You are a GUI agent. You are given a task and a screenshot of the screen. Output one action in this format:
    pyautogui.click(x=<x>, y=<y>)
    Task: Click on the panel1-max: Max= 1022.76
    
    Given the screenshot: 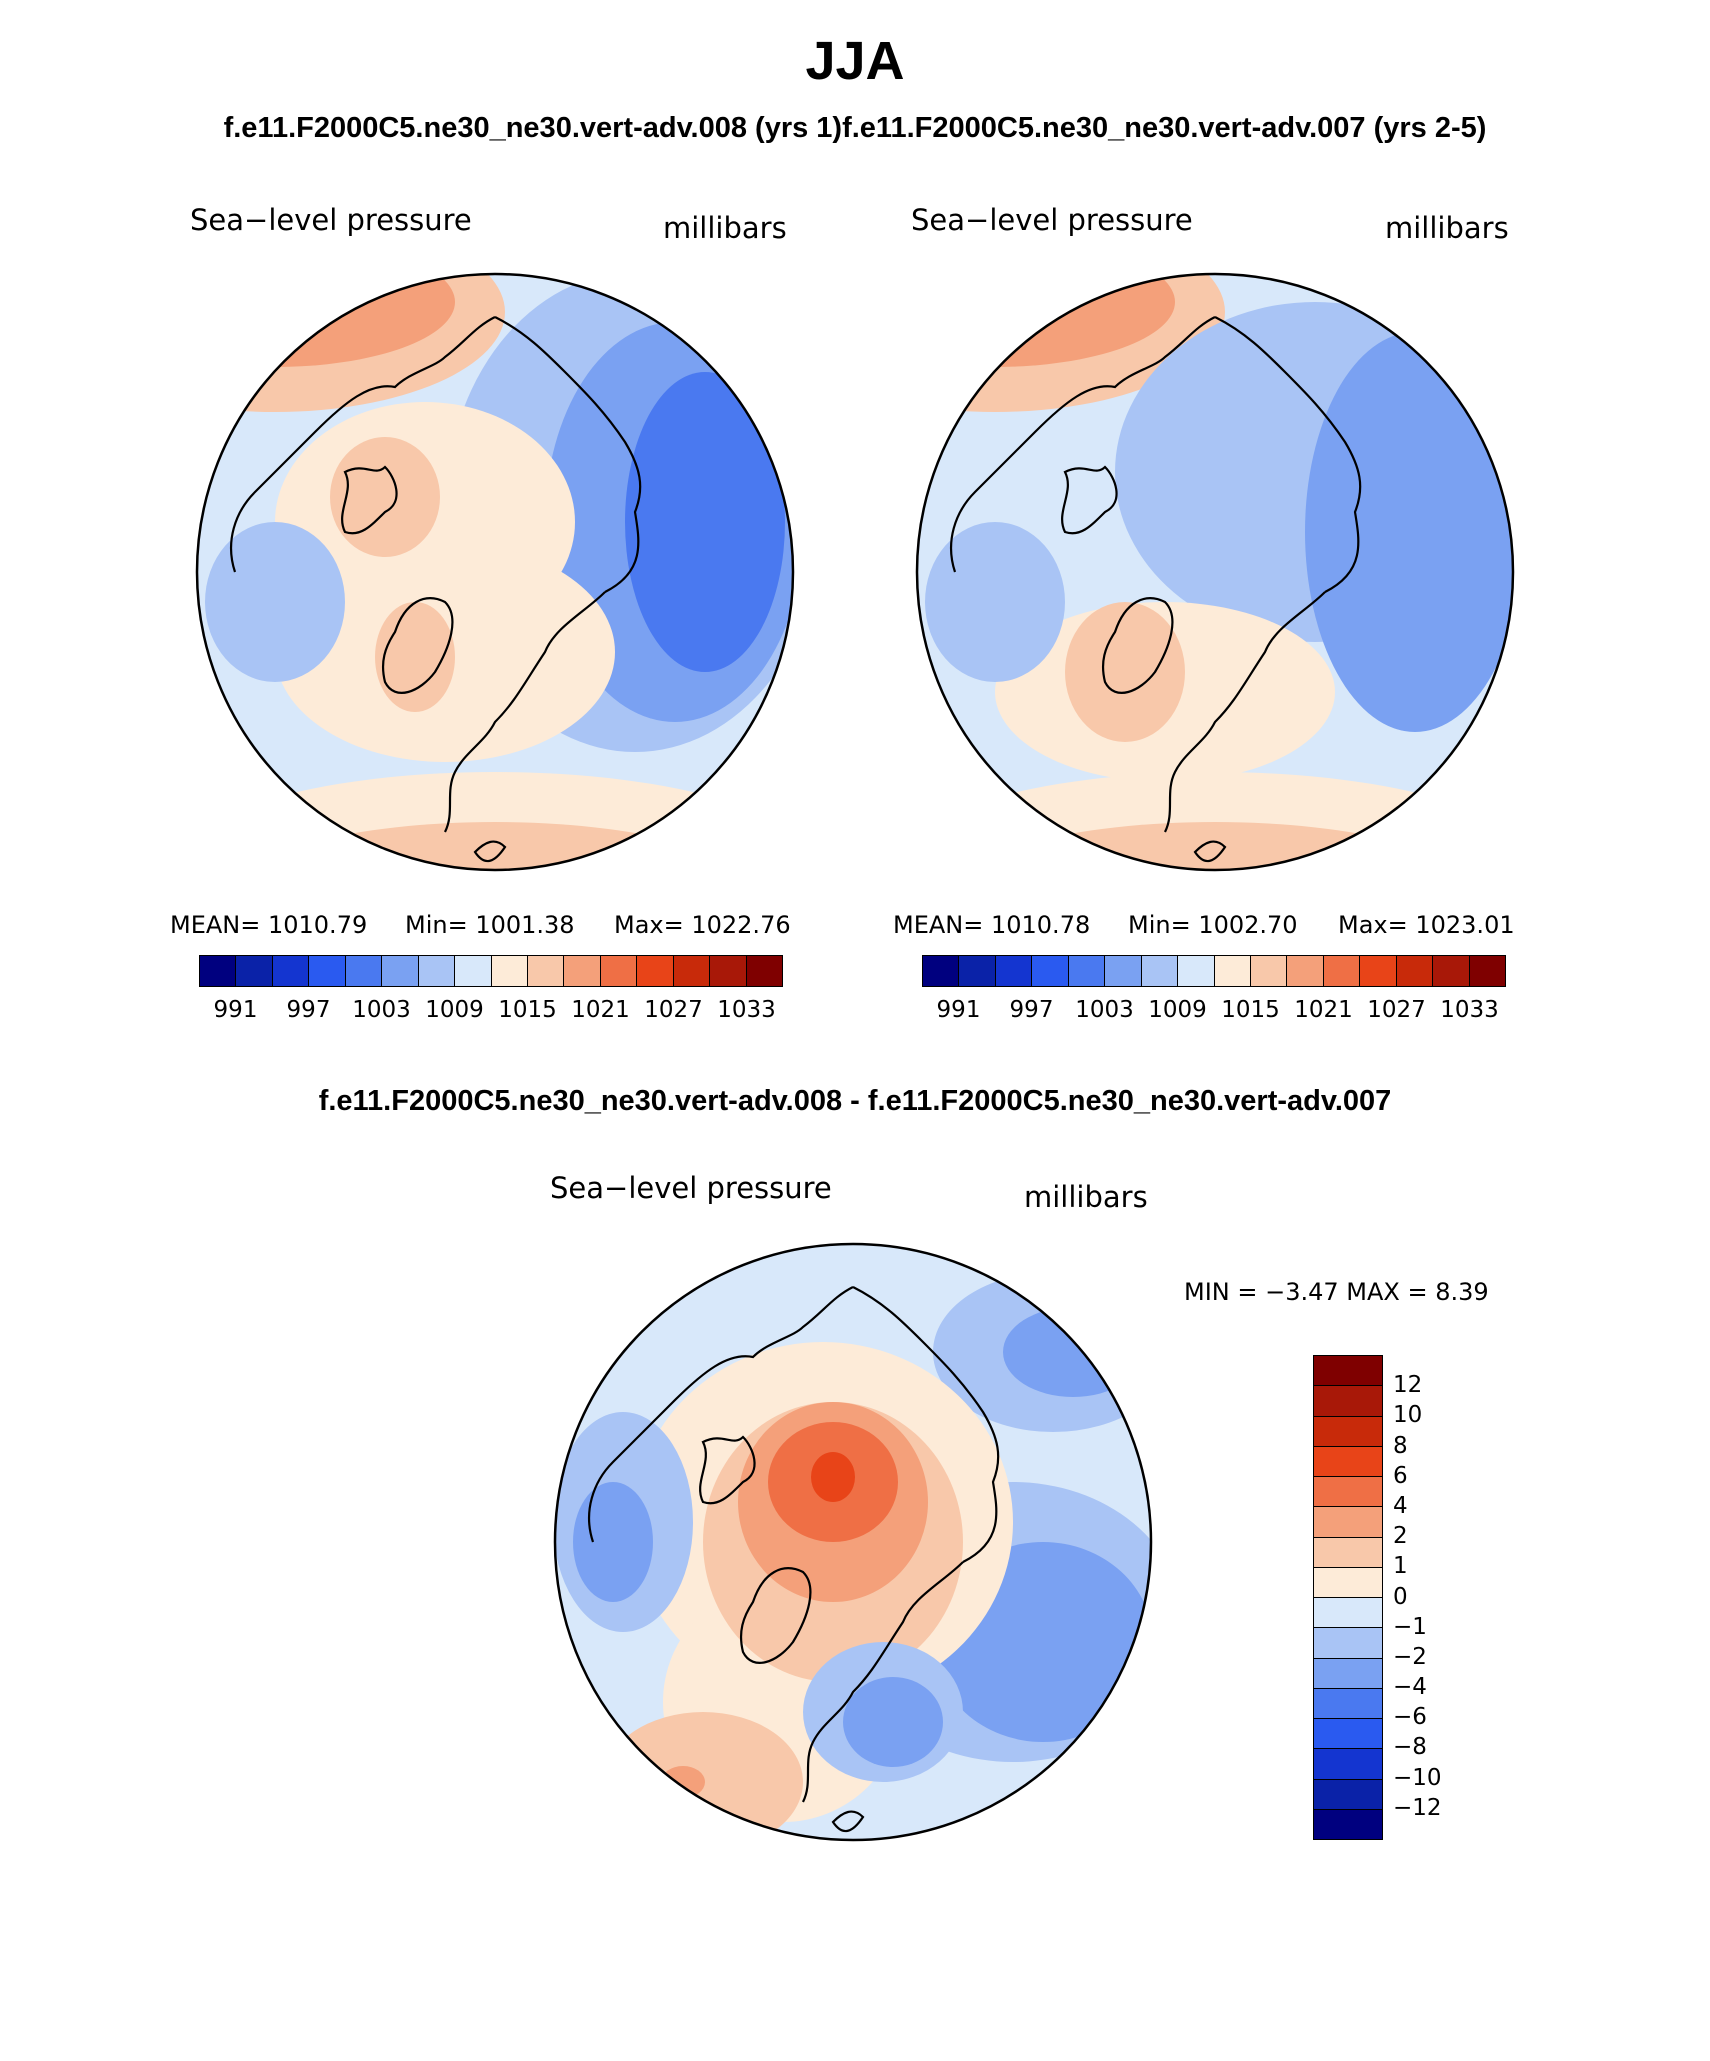 What is the action you would take?
    pyautogui.click(x=702, y=925)
    